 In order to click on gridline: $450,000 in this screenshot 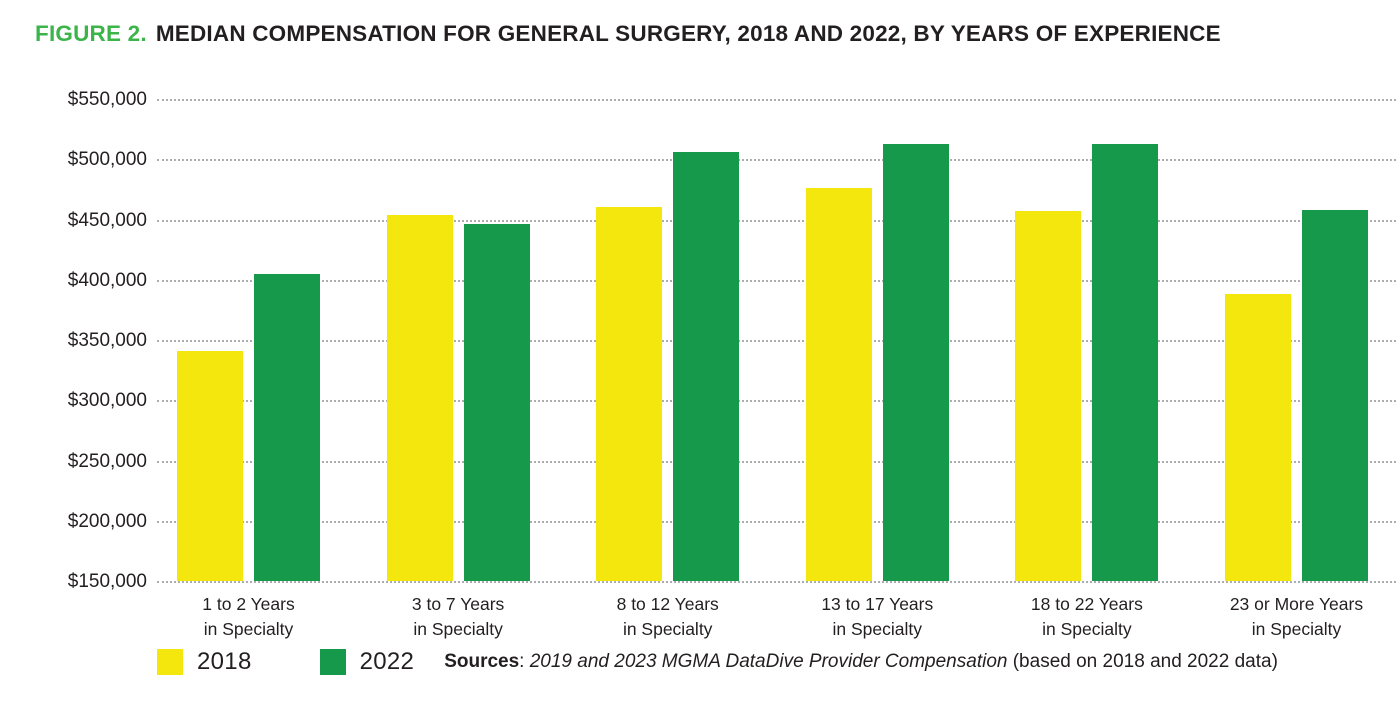, I will do `click(732, 220)`.